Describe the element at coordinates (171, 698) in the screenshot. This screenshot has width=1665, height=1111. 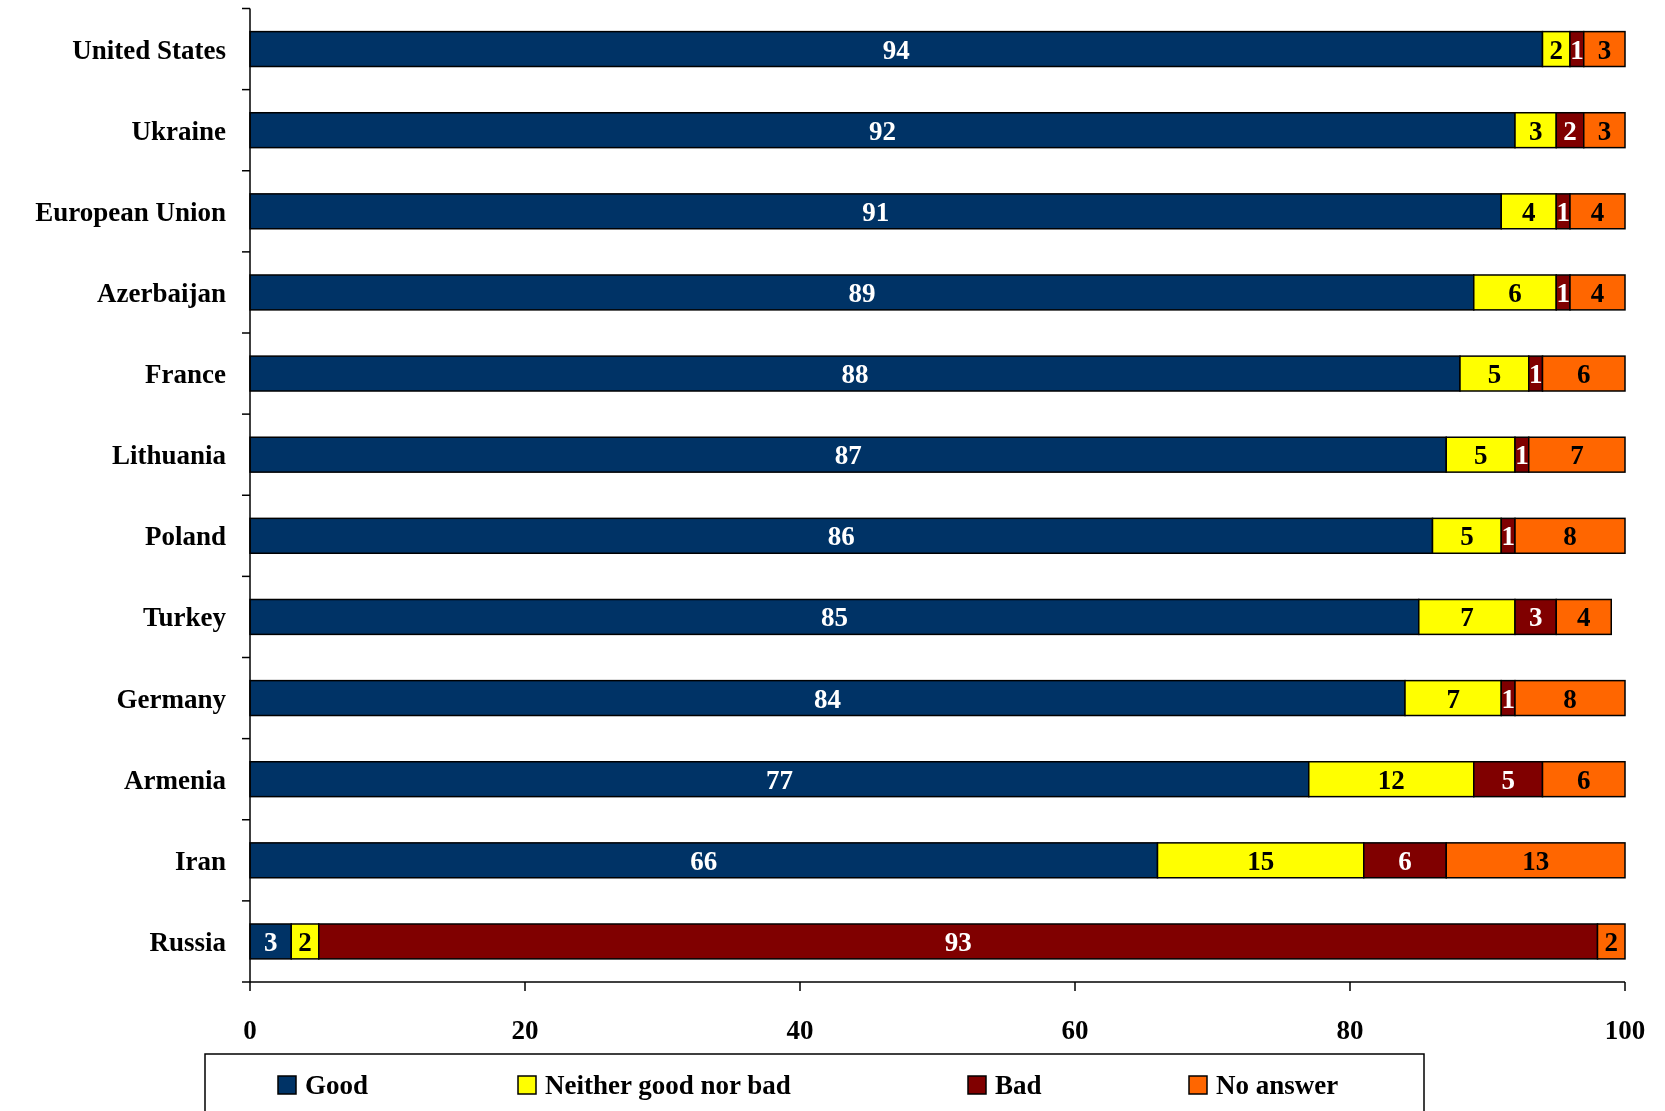
I see `y-tick-label: Germany` at that location.